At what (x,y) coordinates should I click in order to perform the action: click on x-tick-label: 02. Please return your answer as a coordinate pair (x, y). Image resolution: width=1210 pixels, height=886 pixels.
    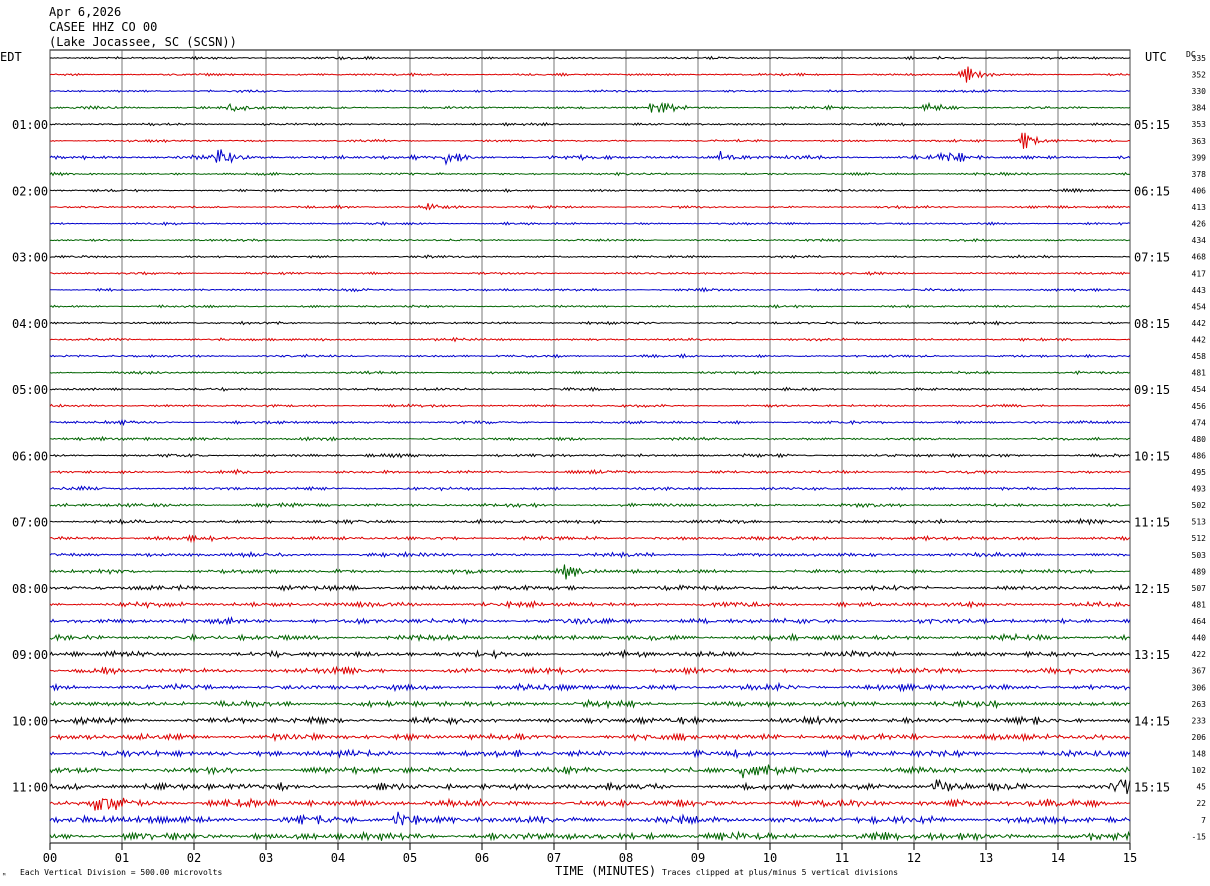
    Looking at the image, I should click on (194, 858).